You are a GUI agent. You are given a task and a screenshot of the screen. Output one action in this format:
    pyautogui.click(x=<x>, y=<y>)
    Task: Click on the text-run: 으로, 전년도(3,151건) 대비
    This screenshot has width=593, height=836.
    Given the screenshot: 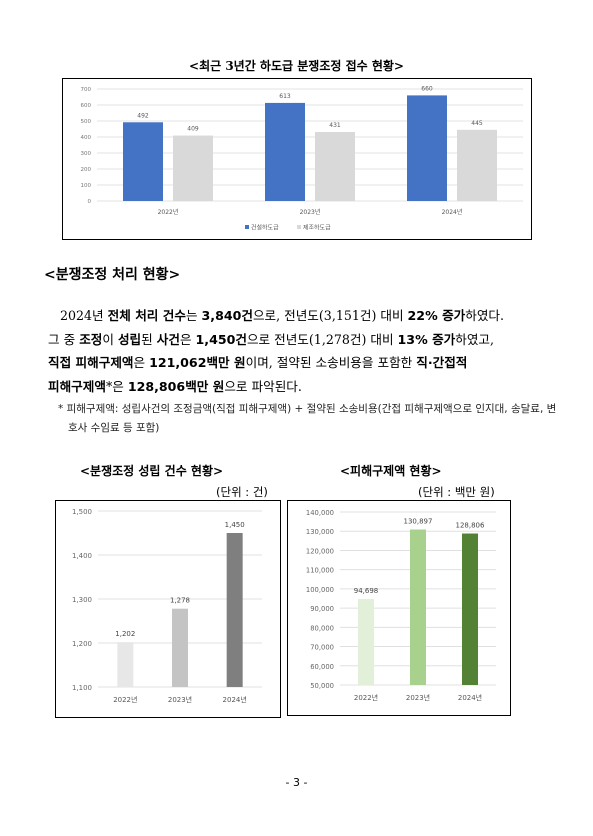 What is the action you would take?
    pyautogui.click(x=330, y=315)
    